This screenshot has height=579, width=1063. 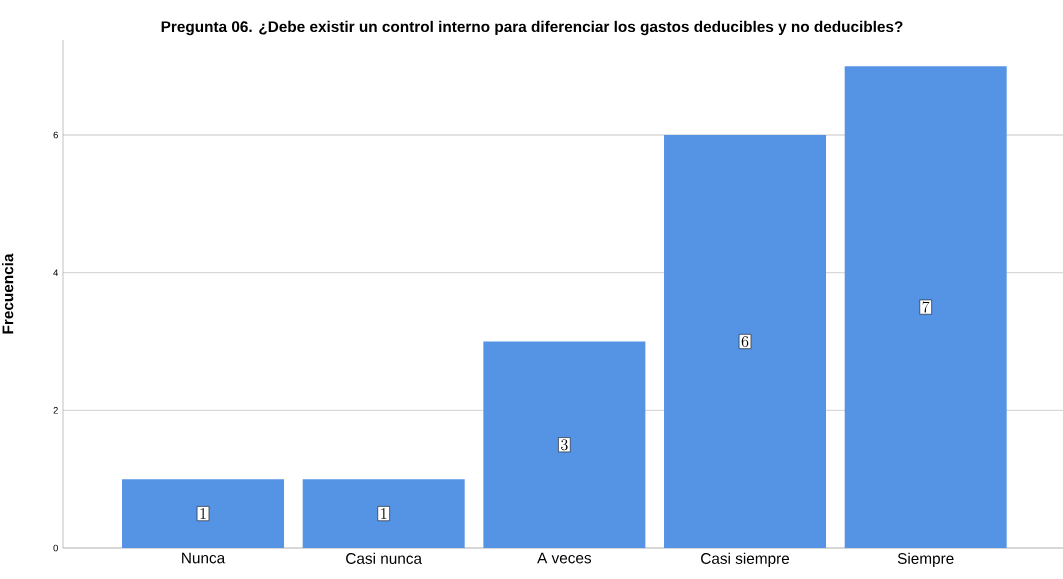 I want to click on x-tick-label: Casi siempre, so click(x=745, y=559).